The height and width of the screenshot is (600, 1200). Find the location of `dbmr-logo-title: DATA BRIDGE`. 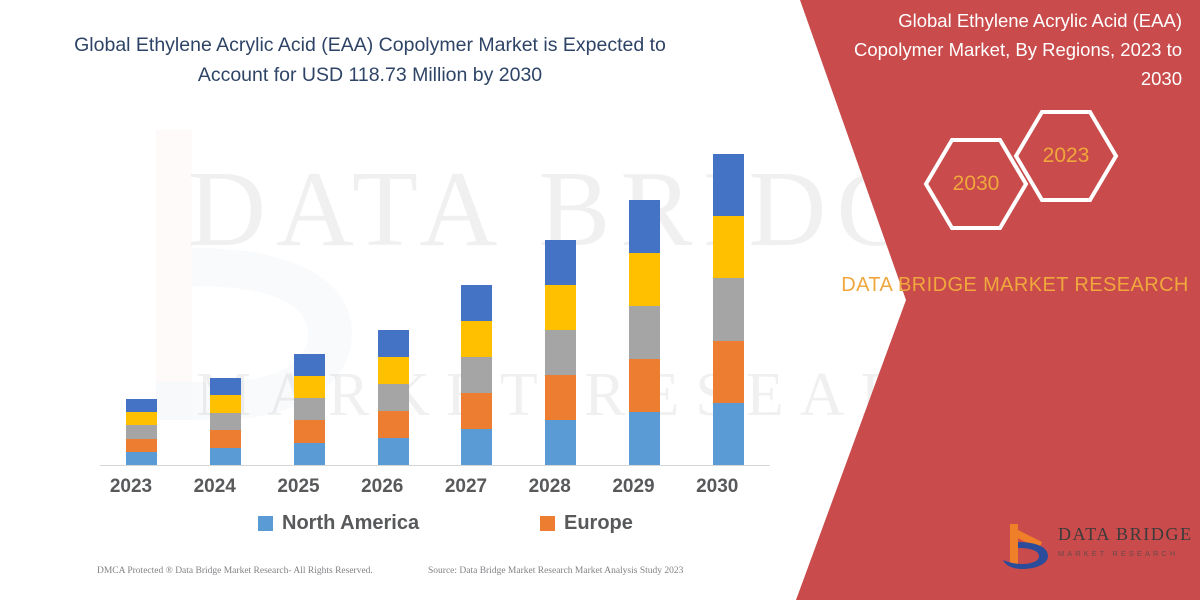

dbmr-logo-title: DATA BRIDGE is located at coordinates (1125, 534).